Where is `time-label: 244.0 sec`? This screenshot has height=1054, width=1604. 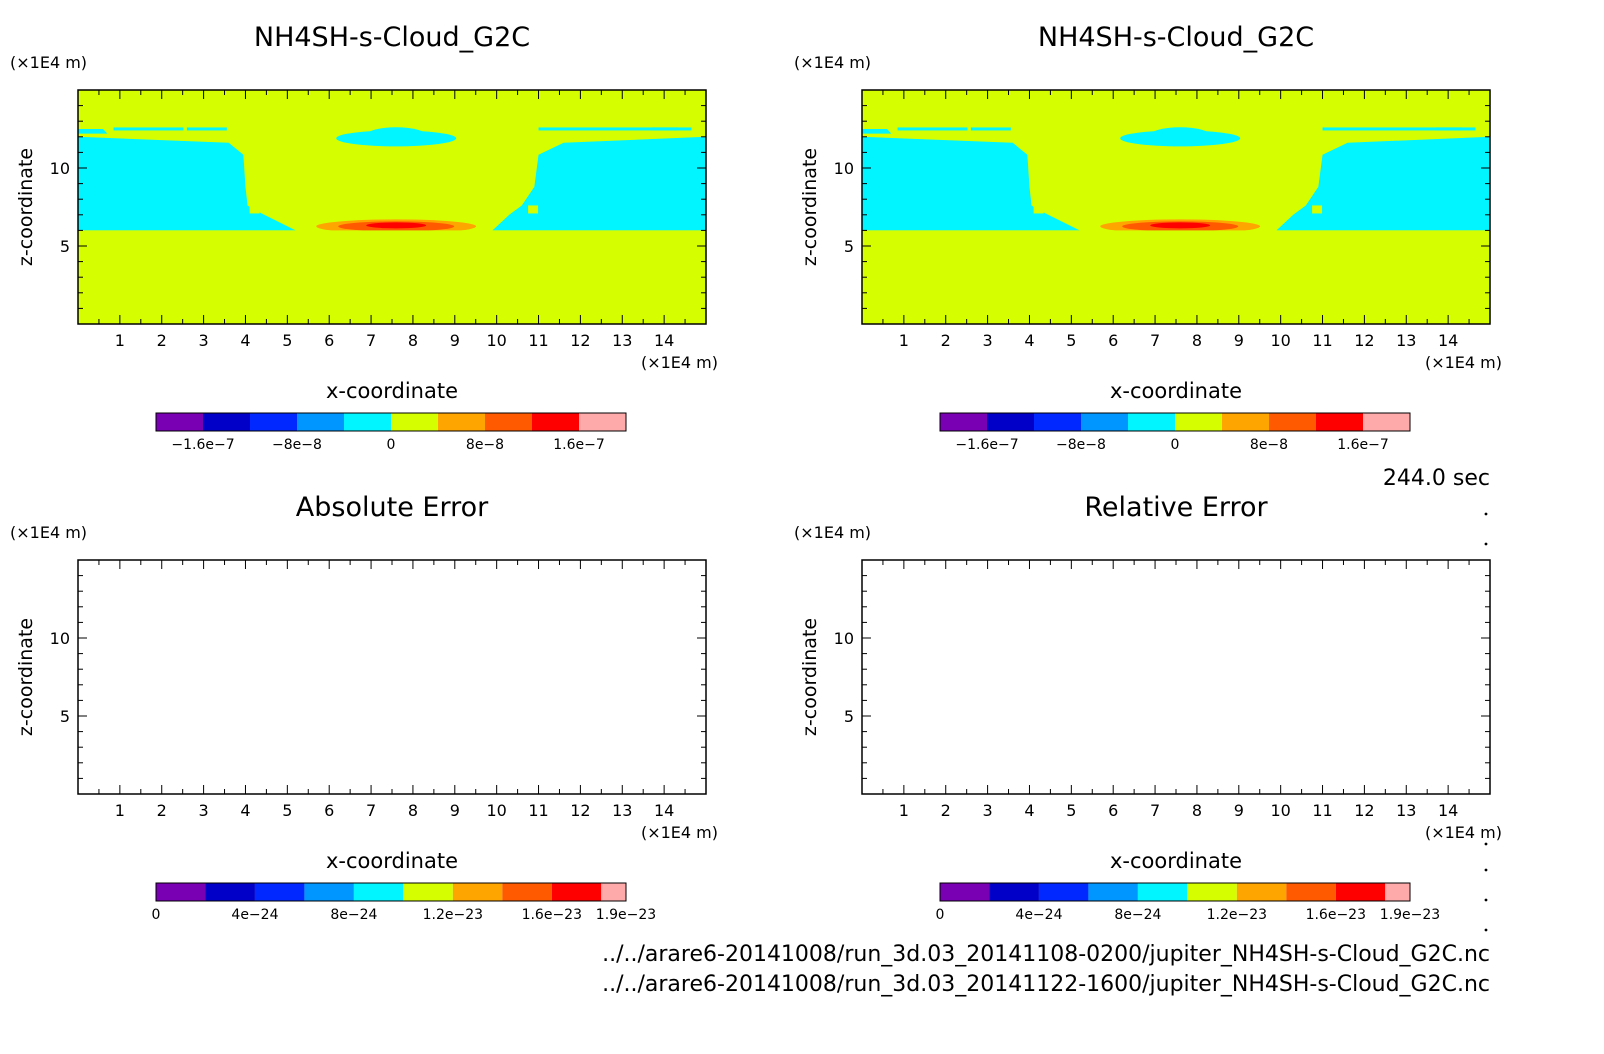 time-label: 244.0 sec is located at coordinates (1436, 478).